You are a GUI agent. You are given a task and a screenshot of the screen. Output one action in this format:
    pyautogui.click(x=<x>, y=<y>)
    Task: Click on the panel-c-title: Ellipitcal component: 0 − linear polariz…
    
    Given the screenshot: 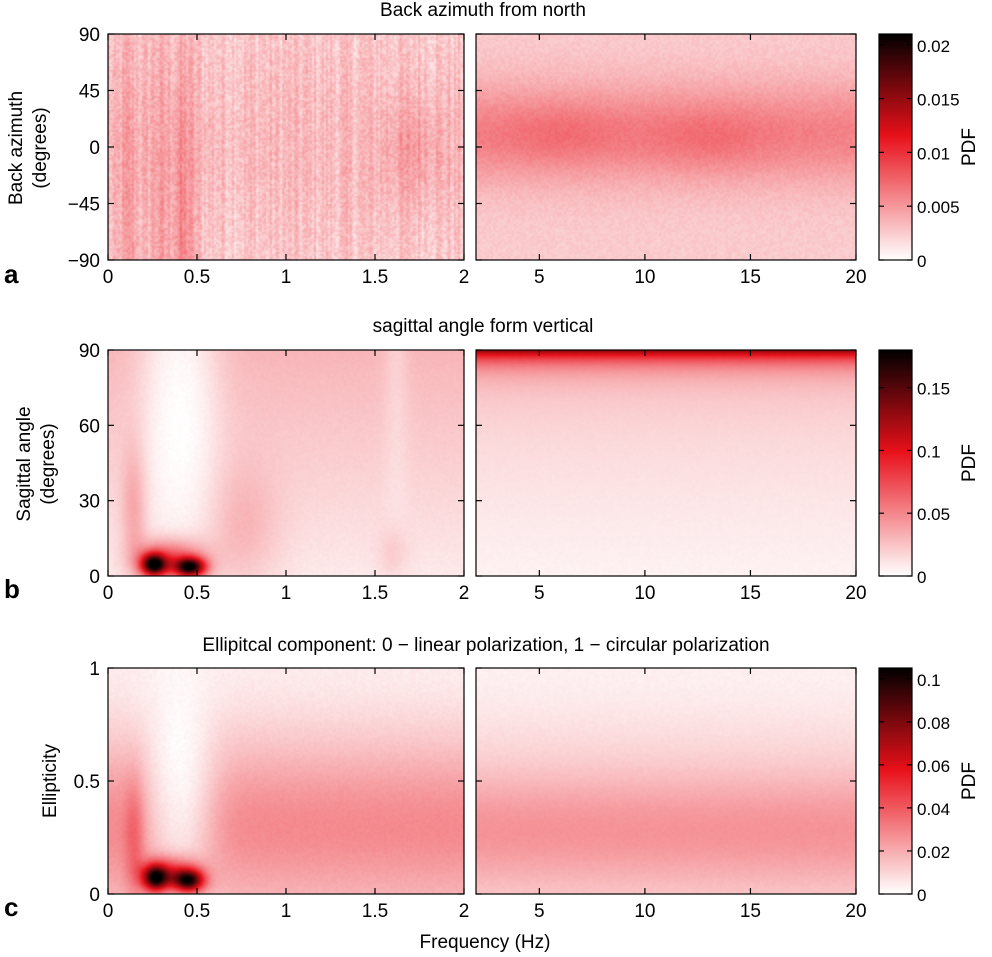 What is the action you would take?
    pyautogui.click(x=485, y=645)
    